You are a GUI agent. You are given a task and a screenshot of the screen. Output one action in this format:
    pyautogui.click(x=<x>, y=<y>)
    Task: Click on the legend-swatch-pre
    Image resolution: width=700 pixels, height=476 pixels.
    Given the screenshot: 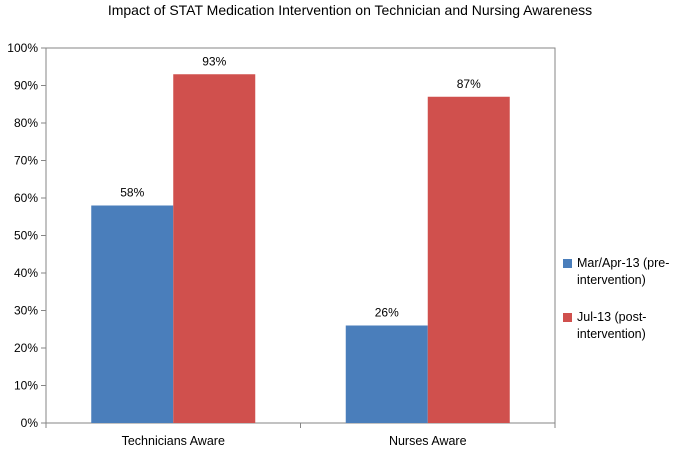 What is the action you would take?
    pyautogui.click(x=567, y=263)
    